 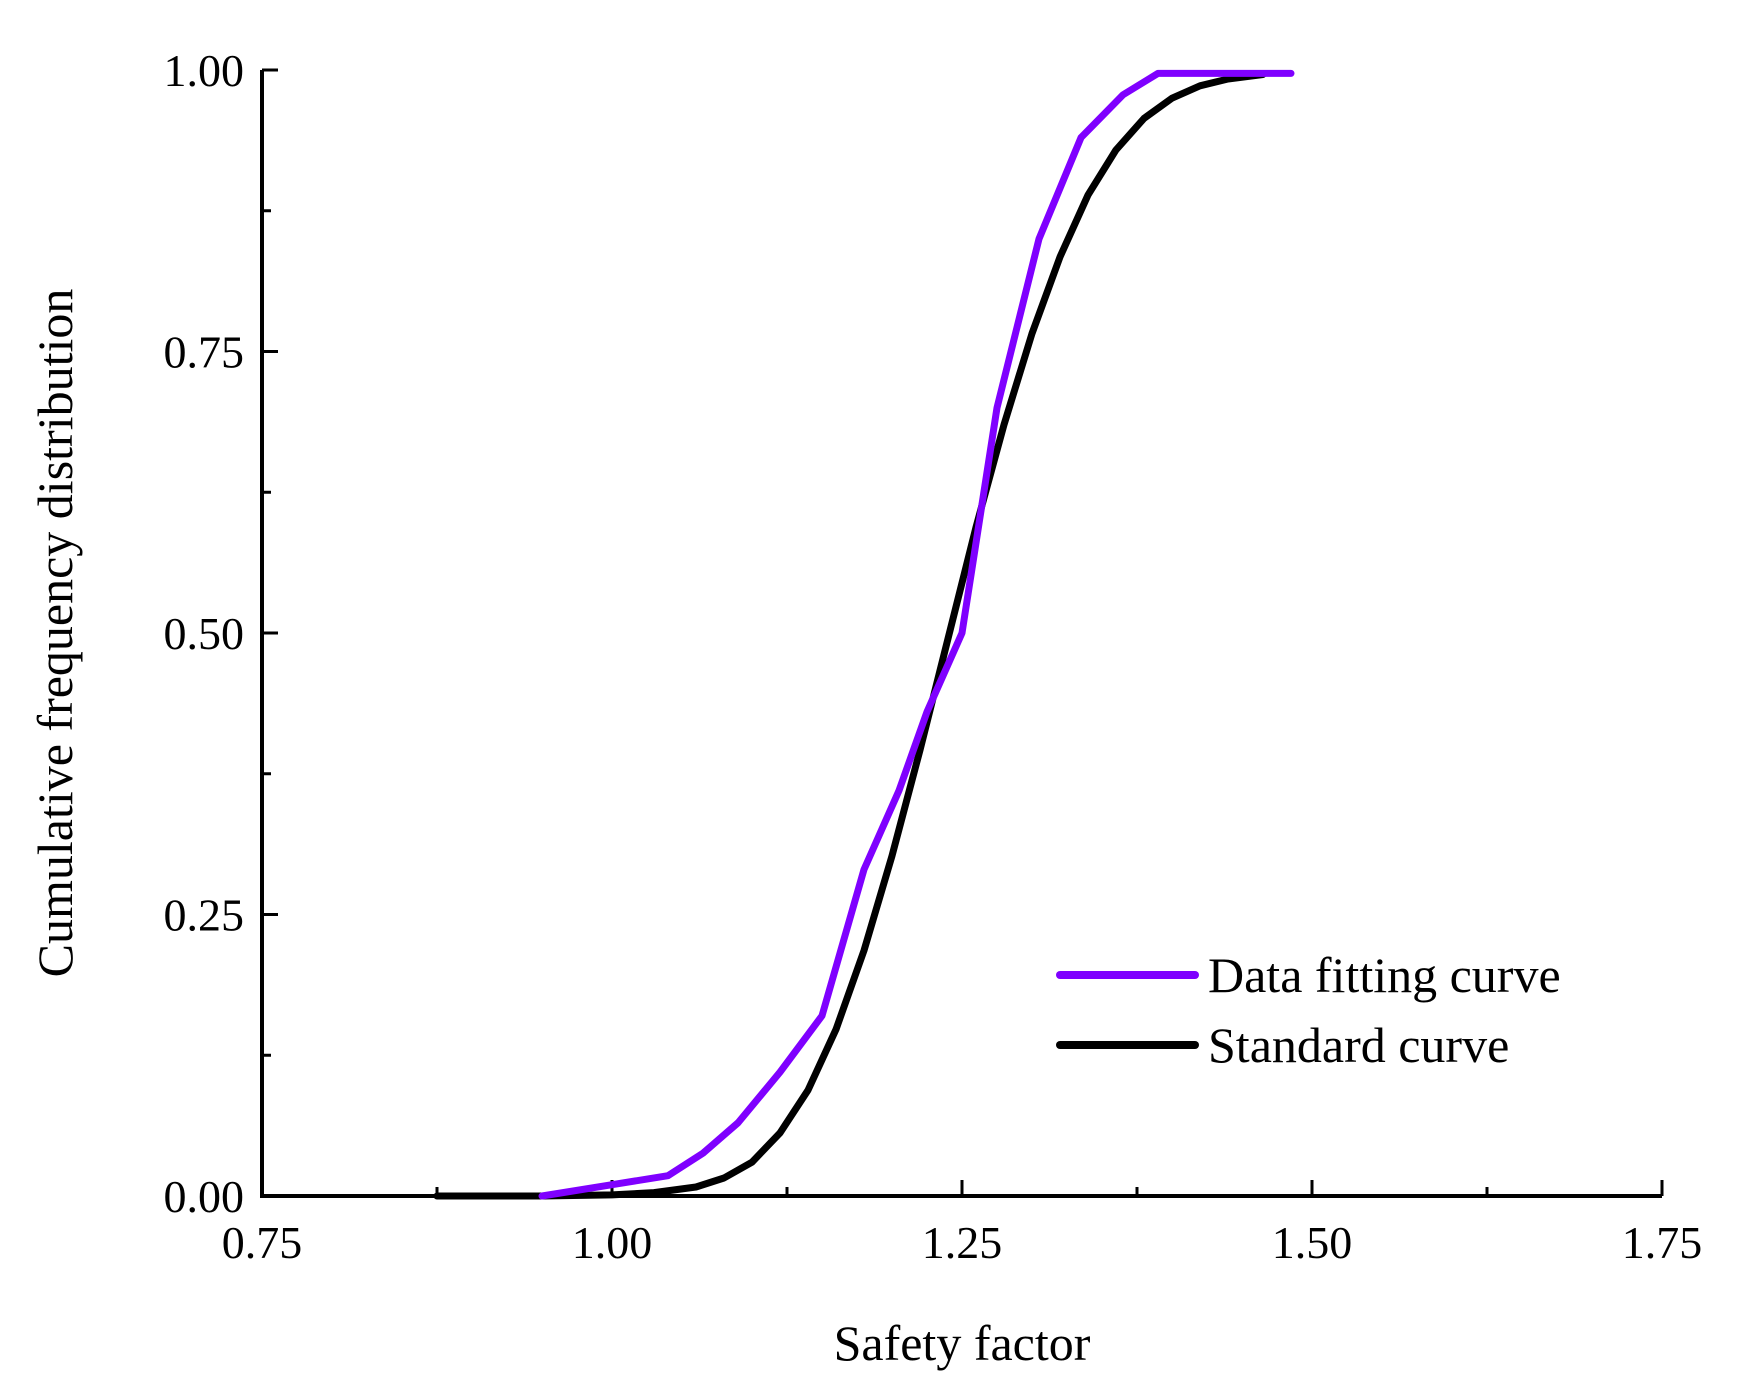 I want to click on legend-label-standard-curve: Standard curve, so click(x=1358, y=1045).